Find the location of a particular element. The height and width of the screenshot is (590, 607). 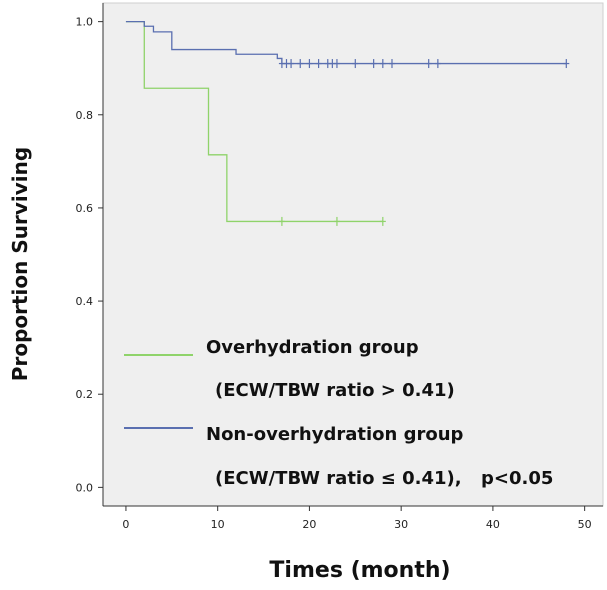

y-axis-title: Proportion Surviving is located at coordinates (20, 264).